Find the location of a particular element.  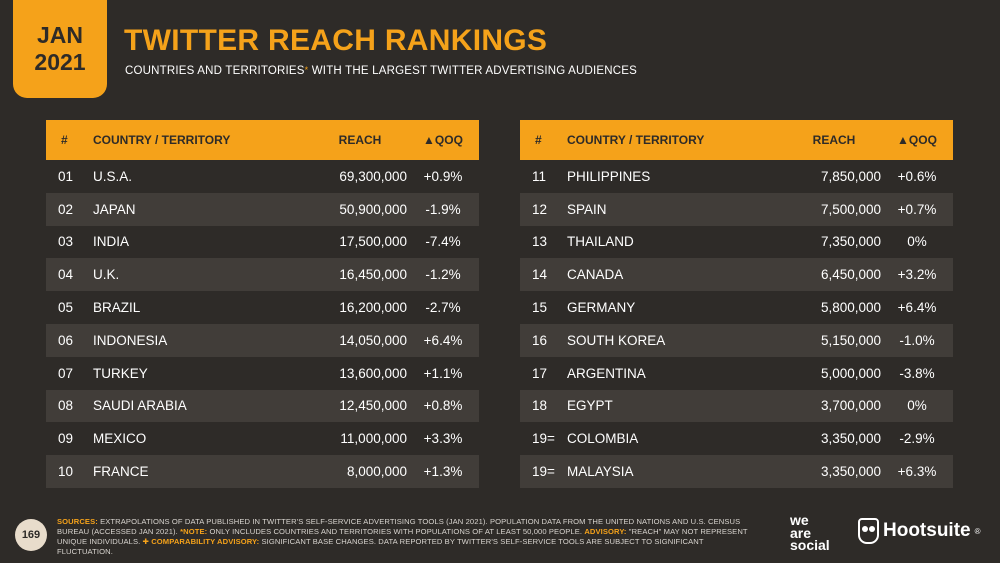

qoq-cell: -2.9% is located at coordinates (917, 439).